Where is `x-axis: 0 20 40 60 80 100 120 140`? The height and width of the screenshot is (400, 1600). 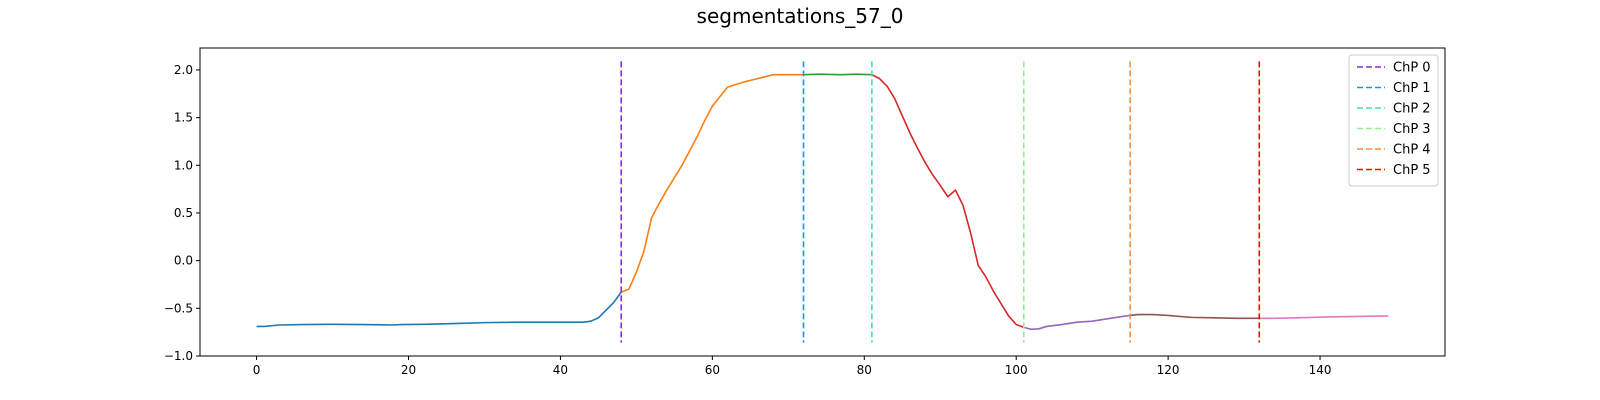
x-axis: 0 20 40 60 80 100 120 140 is located at coordinates (792, 366).